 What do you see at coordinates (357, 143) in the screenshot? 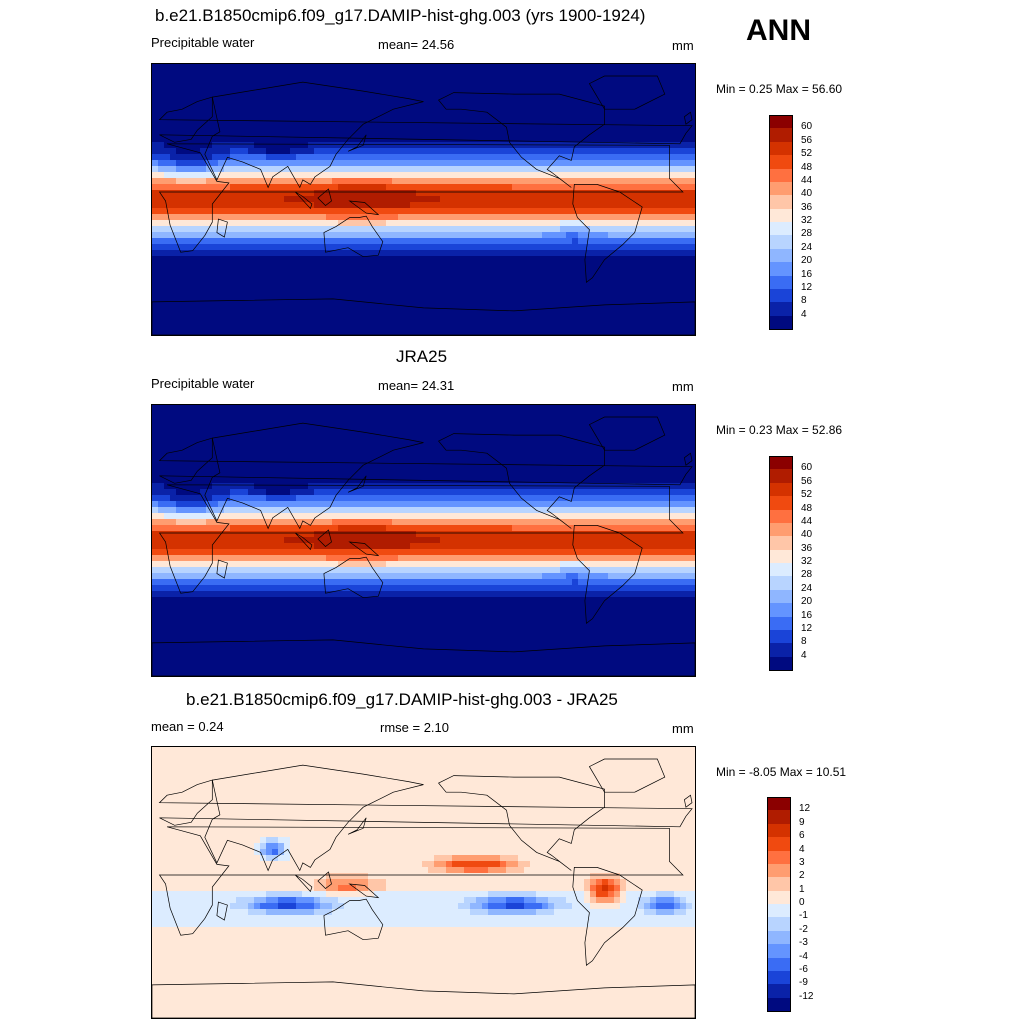
I see `coastline` at bounding box center [357, 143].